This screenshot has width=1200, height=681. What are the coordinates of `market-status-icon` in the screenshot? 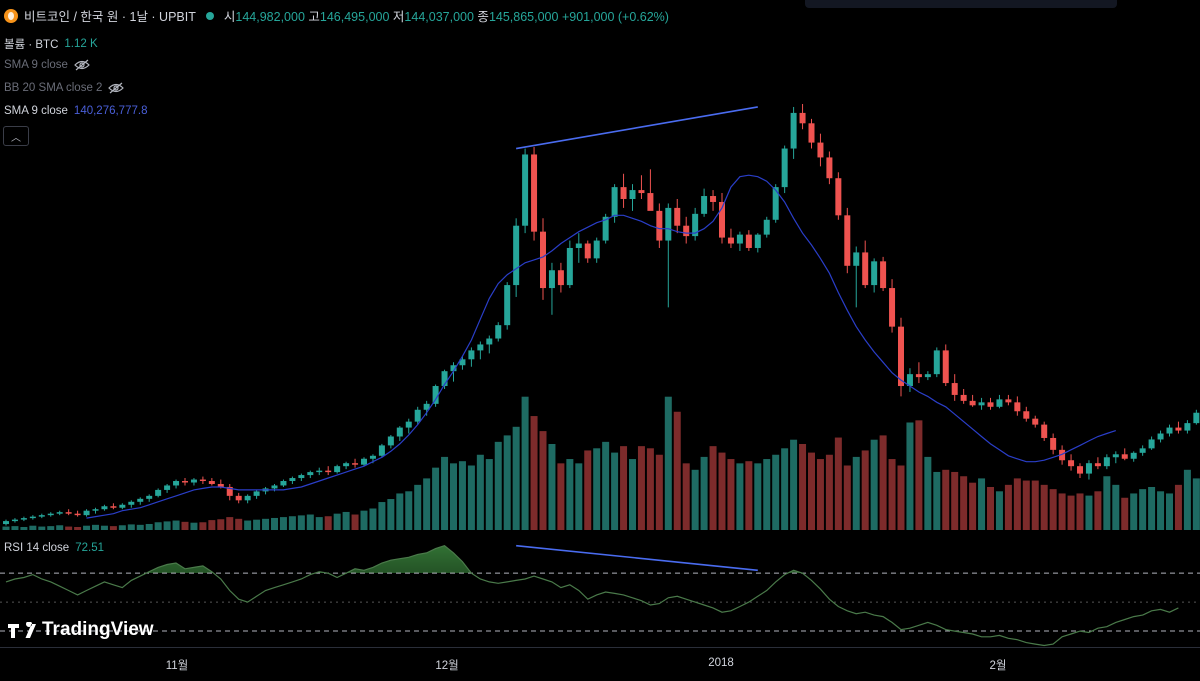 It's located at (209, 15).